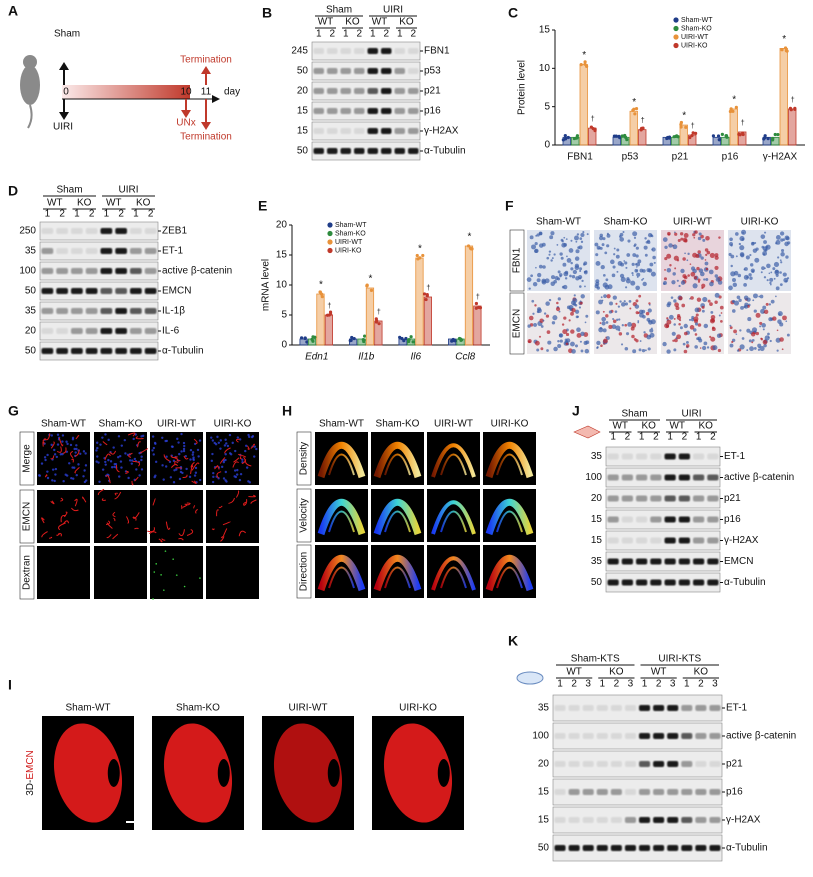  Describe the element at coordinates (413, 34) in the screenshot. I see `lane-label: 2` at that location.